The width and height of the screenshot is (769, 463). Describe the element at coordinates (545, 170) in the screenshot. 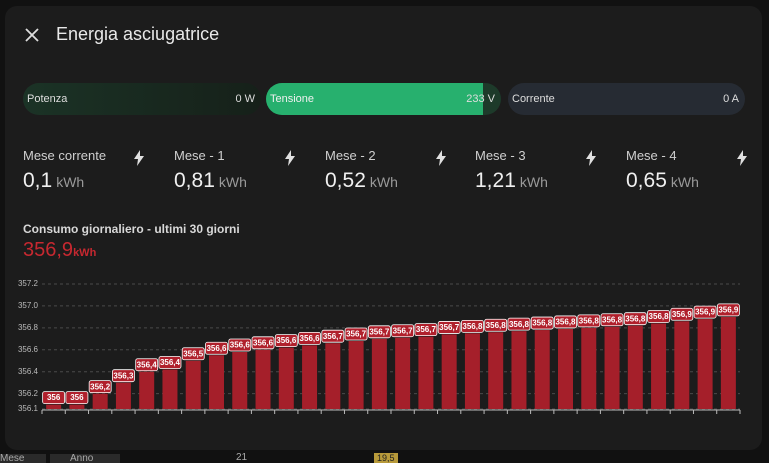

I see `stat: Mese - 3 1,21 kWh` at that location.